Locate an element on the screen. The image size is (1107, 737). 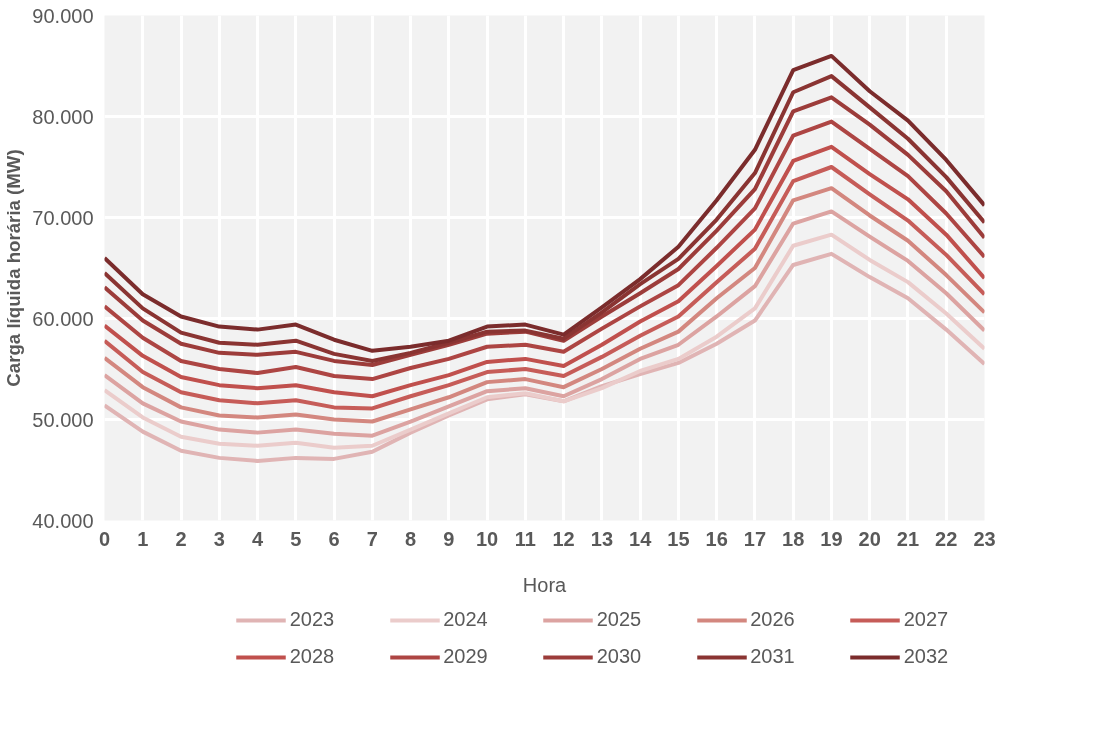
x-axis-title: Hora is located at coordinates (545, 584).